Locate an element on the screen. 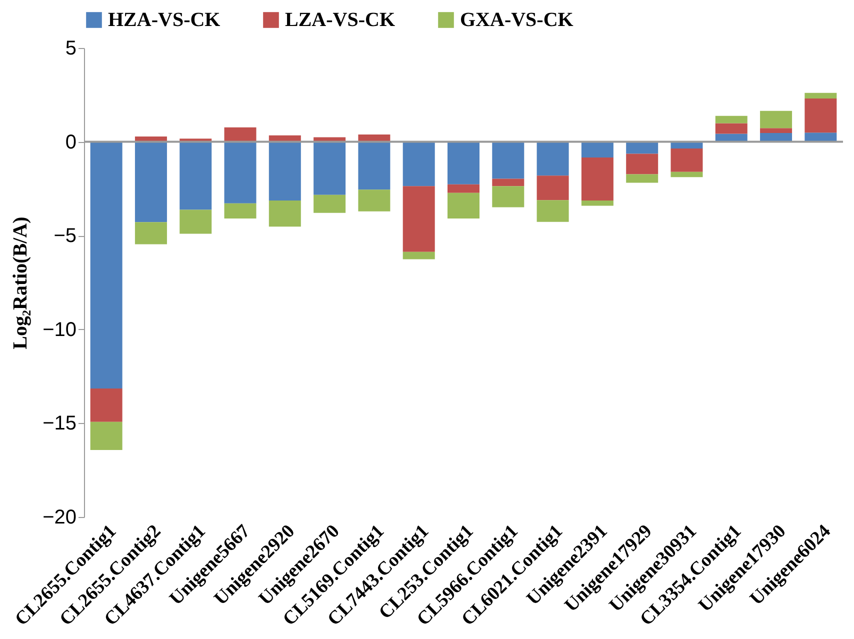 This screenshot has height=639, width=854. y-tick-label: −20 is located at coordinates (59, 517).